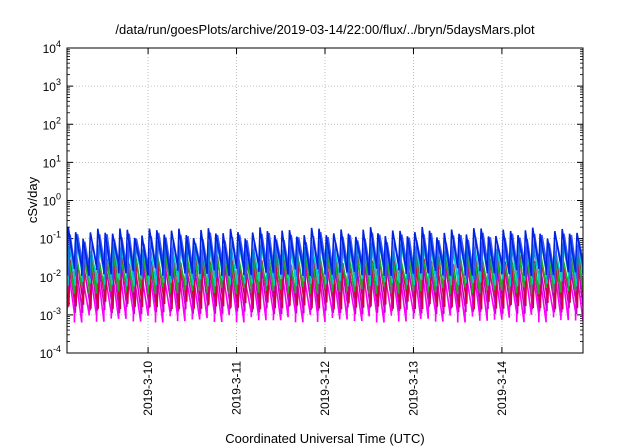 Image resolution: width=640 pixels, height=448 pixels. Describe the element at coordinates (32, 199) in the screenshot. I see `y-axis-label: cSv/day` at that location.